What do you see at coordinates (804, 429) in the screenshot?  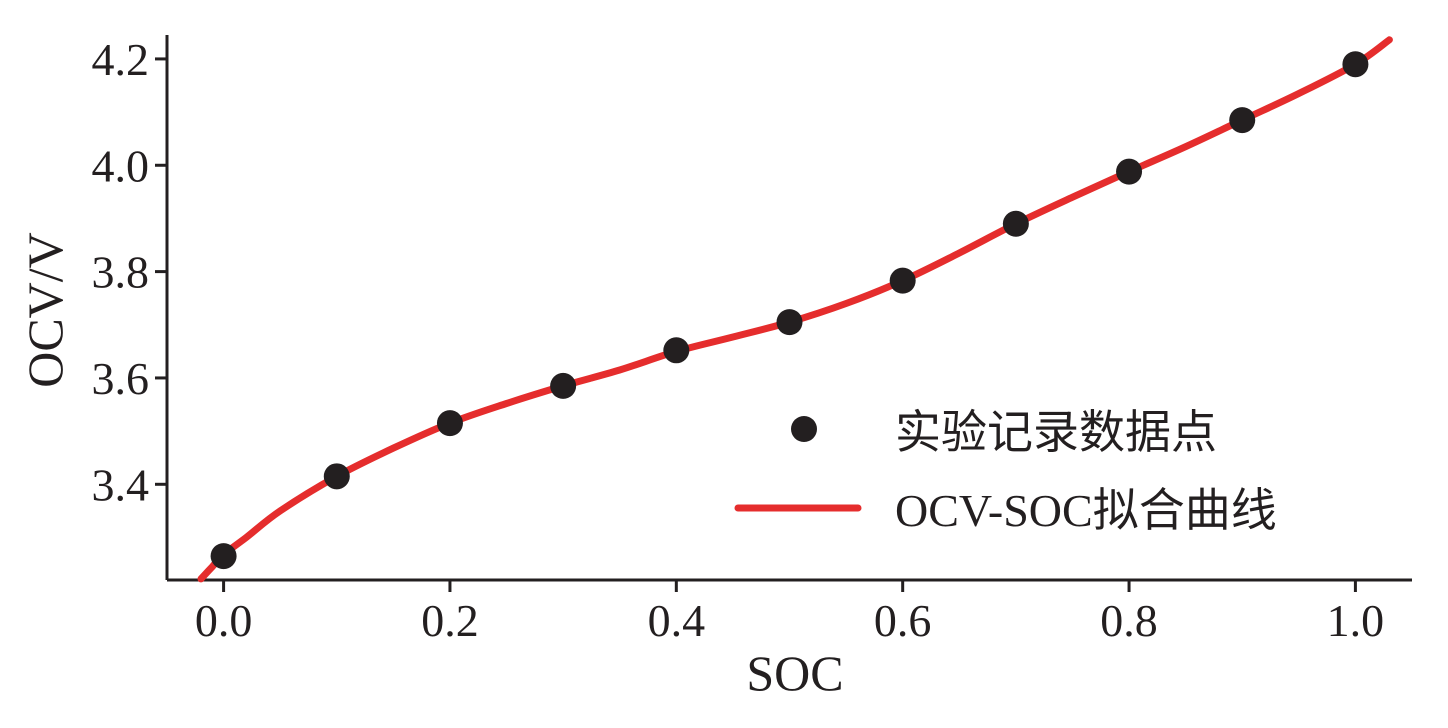 I see `legend-point-marker` at bounding box center [804, 429].